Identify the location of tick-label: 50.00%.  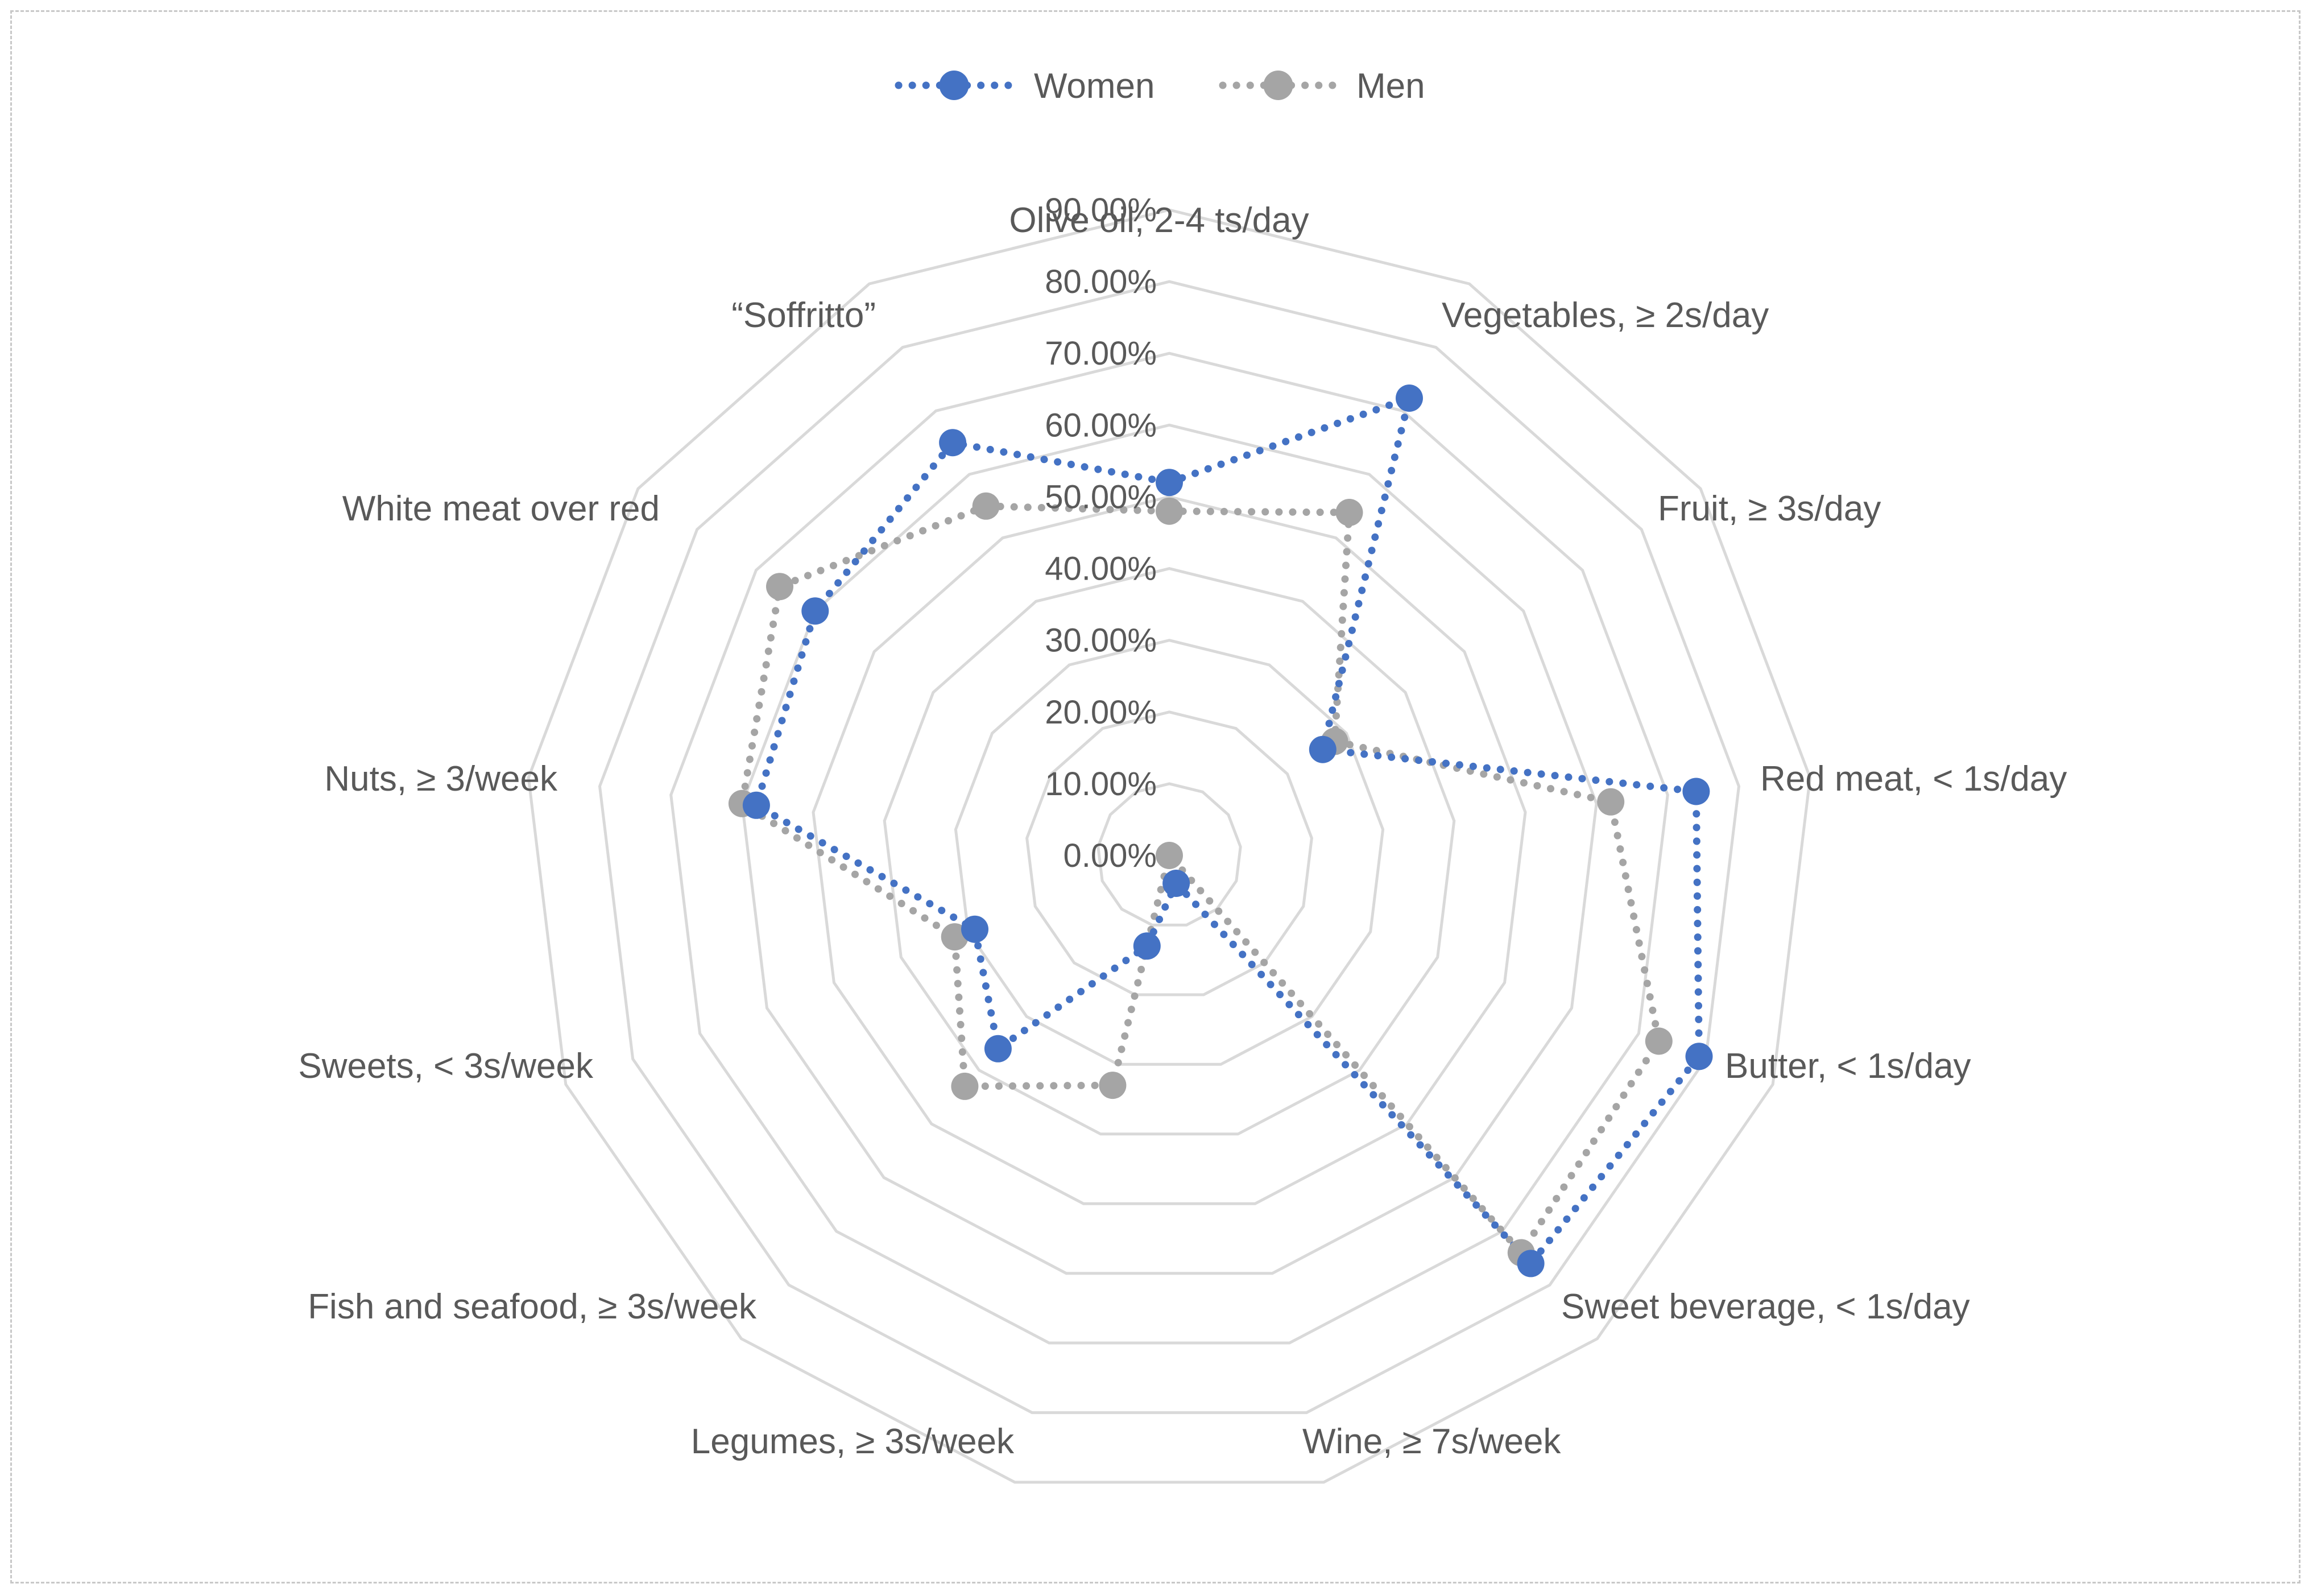
(1101, 497).